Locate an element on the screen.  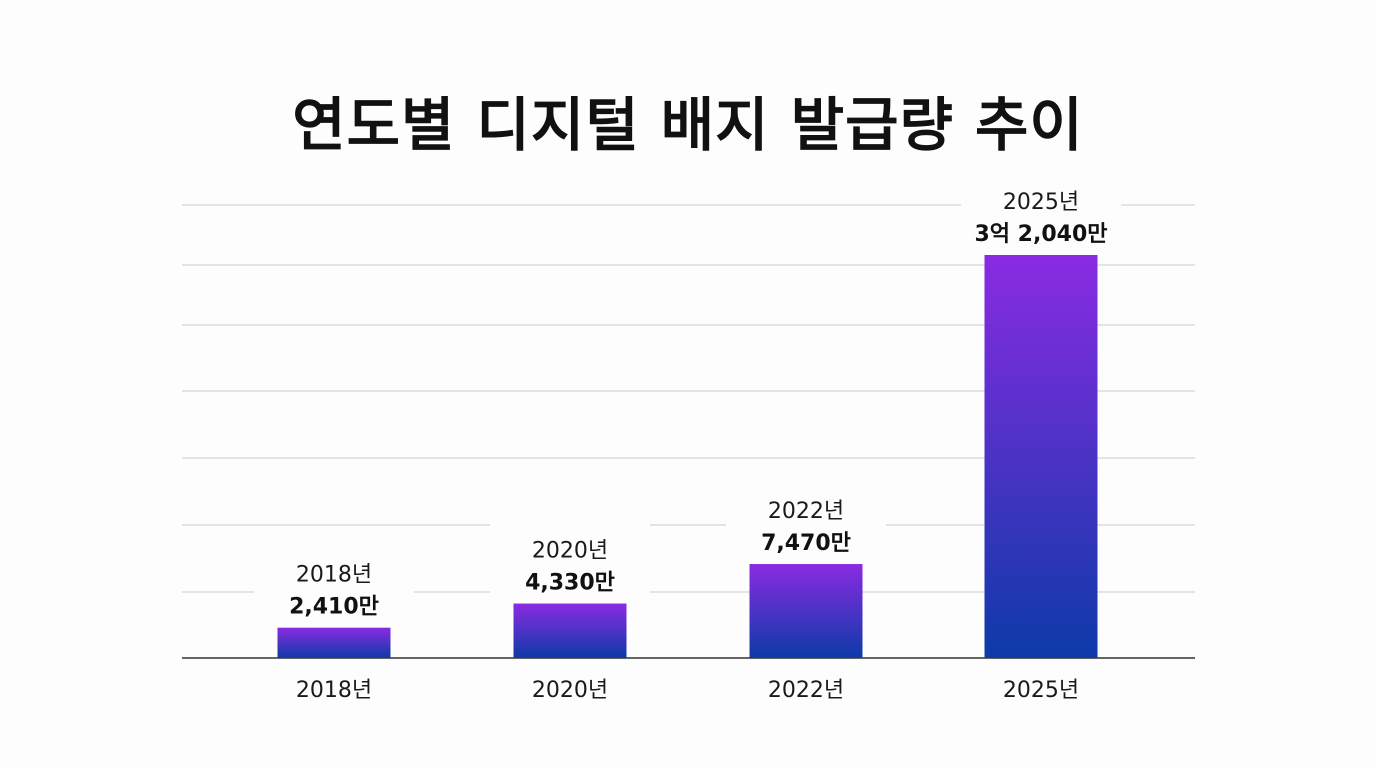
bar-value-label: 3억 2,040만 is located at coordinates (1040, 234).